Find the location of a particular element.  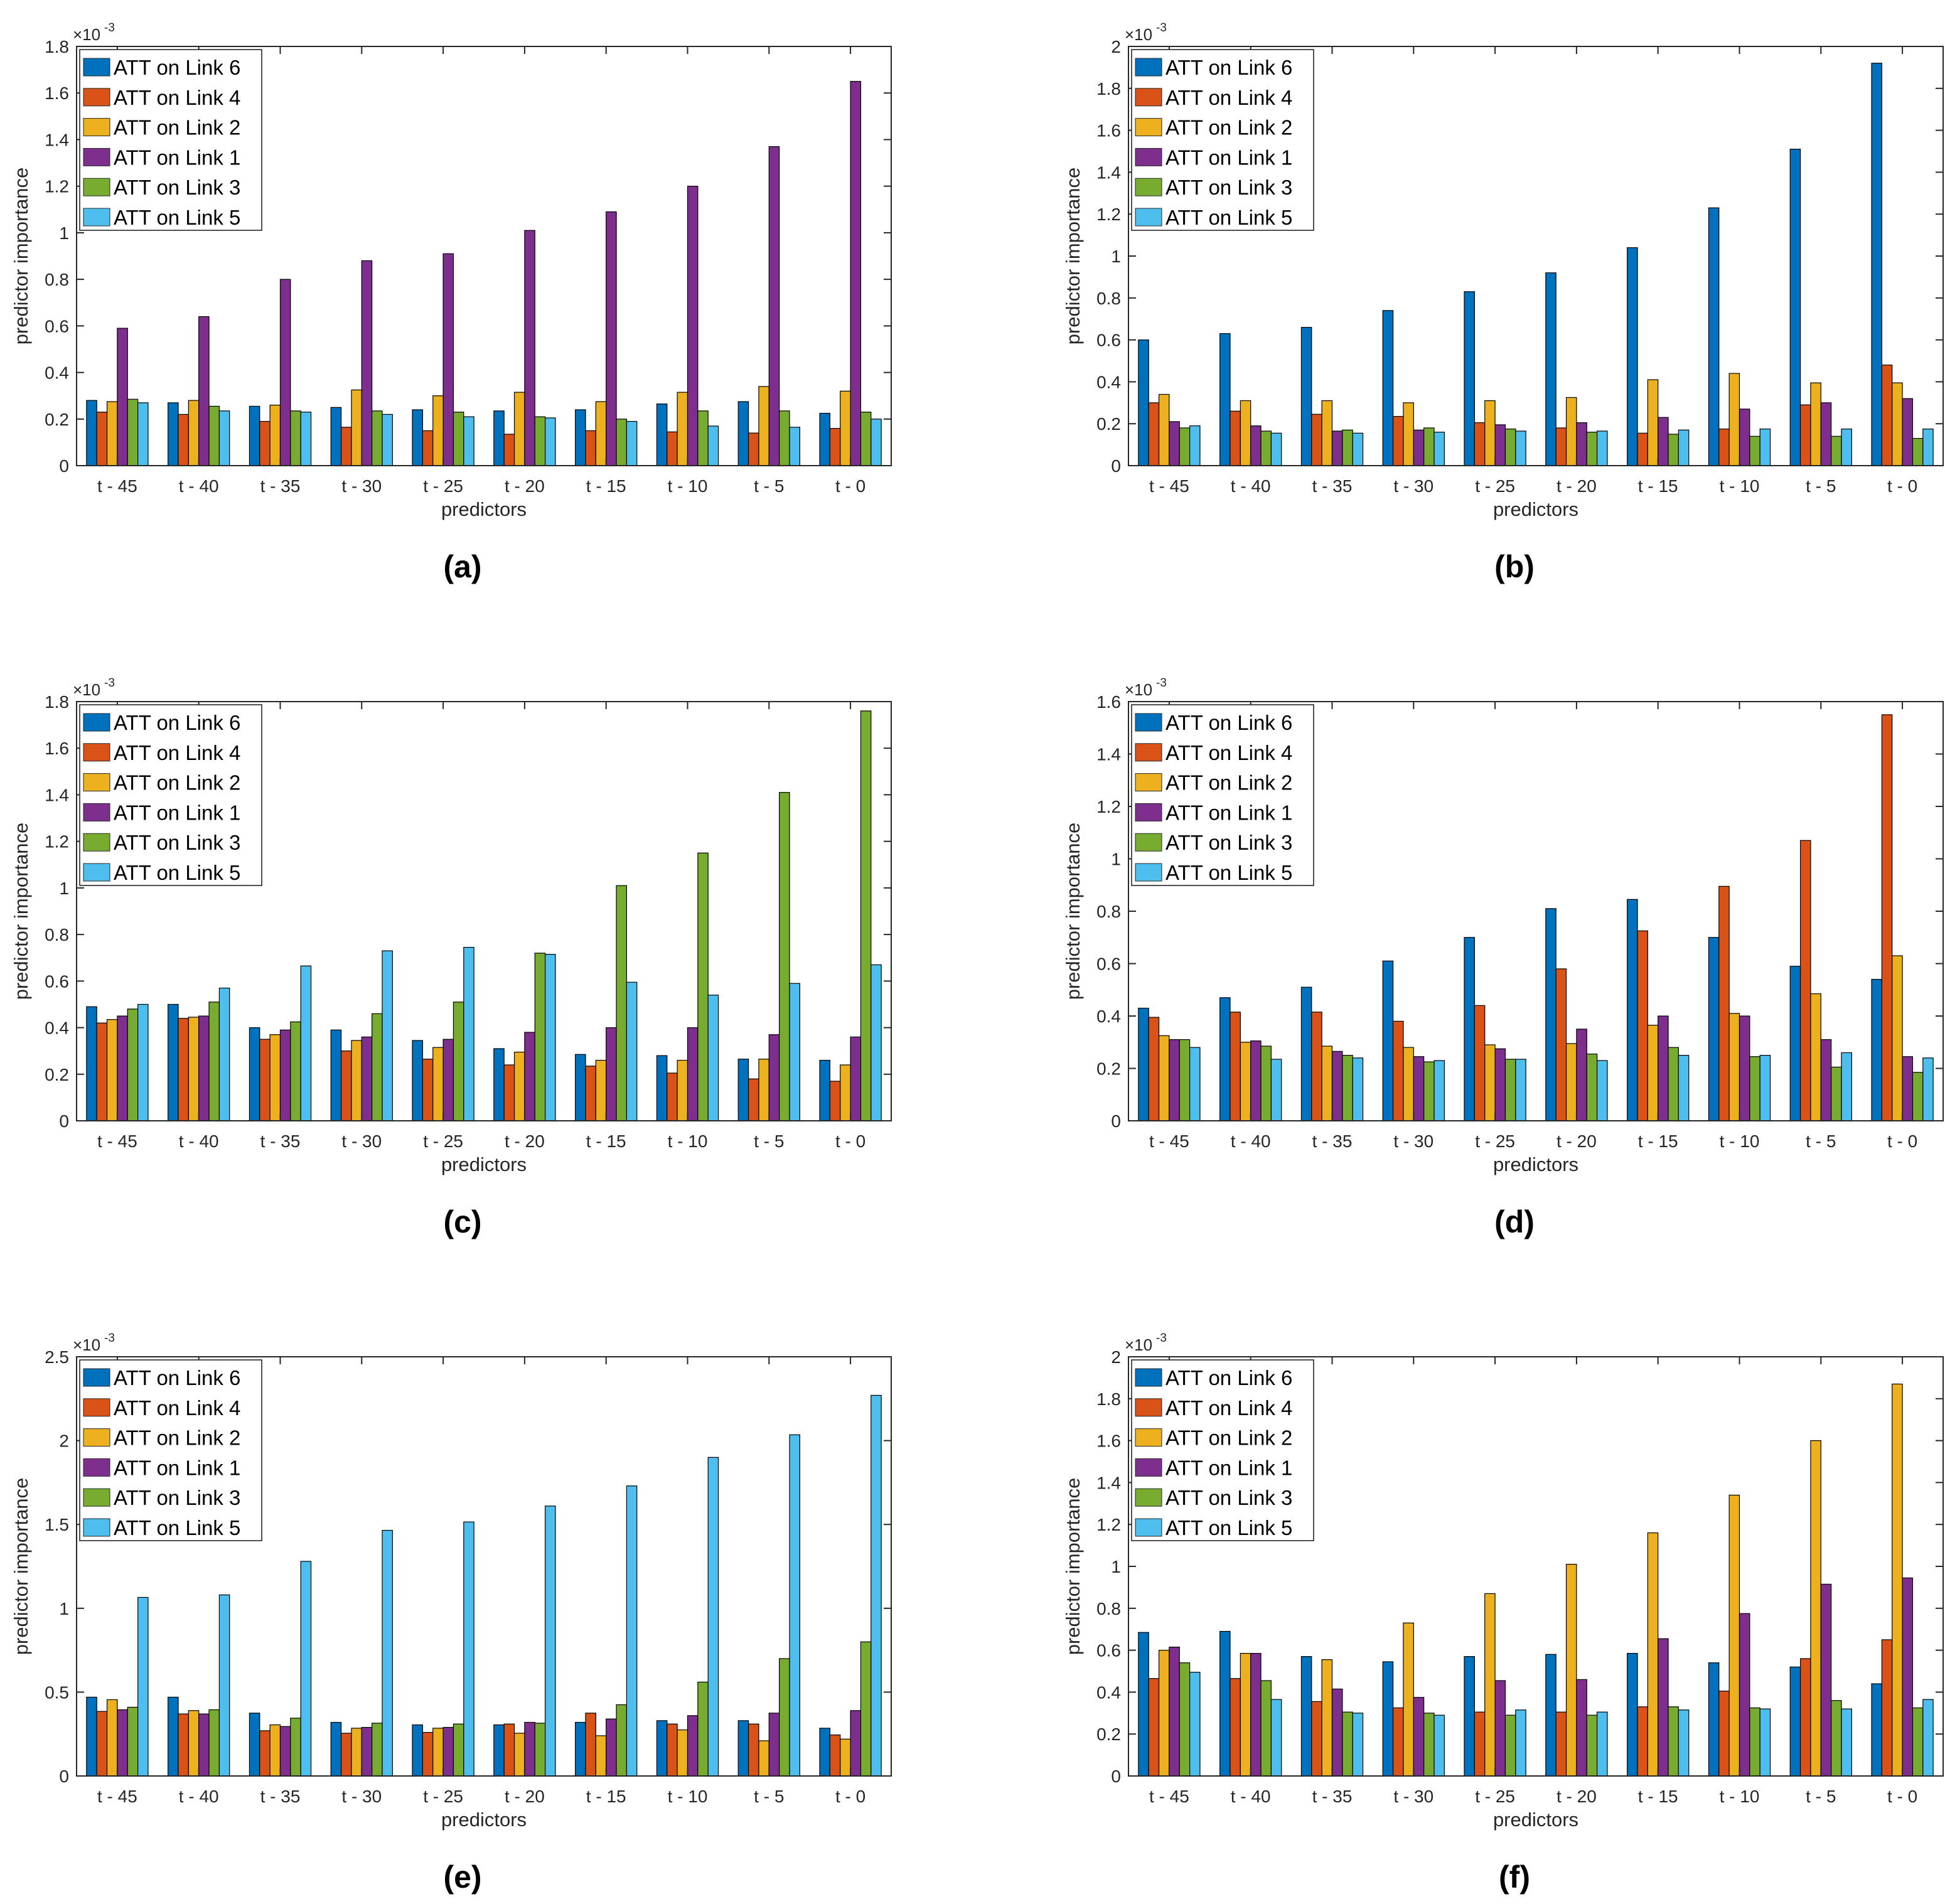

x-tick-label: t - 45 is located at coordinates (117, 1796).